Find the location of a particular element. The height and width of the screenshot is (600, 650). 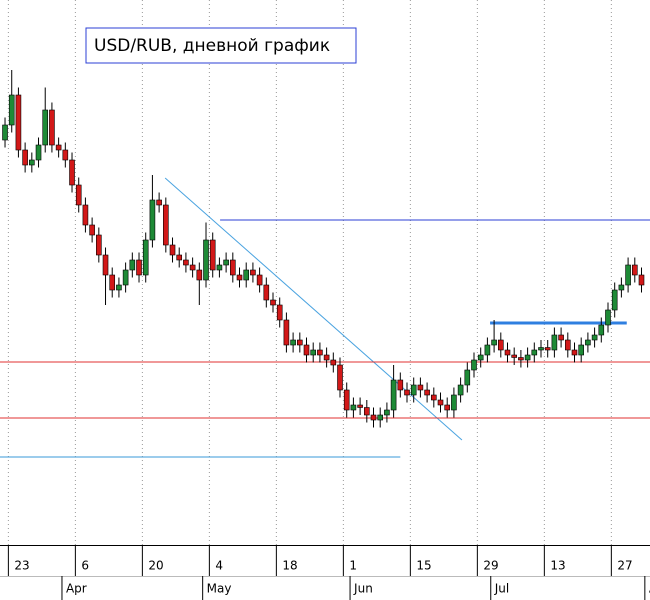

x-tick-label: 20 is located at coordinates (155, 566).